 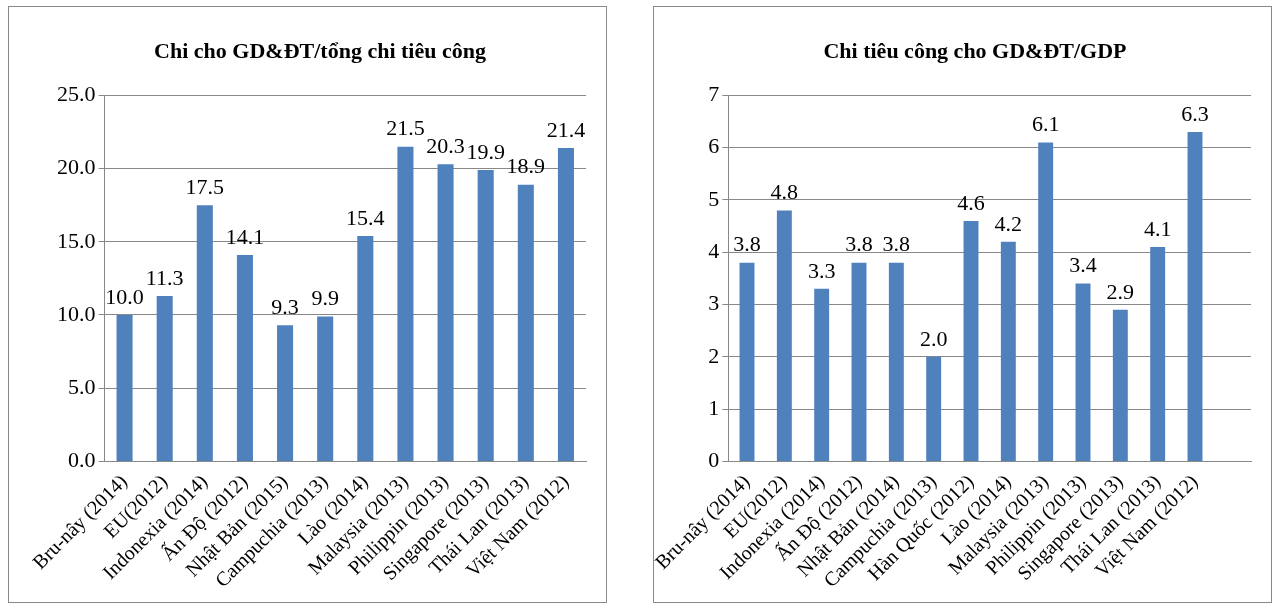 What do you see at coordinates (82, 460) in the screenshot?
I see `y-tick-label: 0.0` at bounding box center [82, 460].